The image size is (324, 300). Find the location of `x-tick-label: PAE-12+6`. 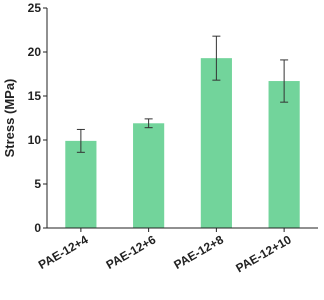

x-tick-label: PAE-12+6 is located at coordinates (131, 252).